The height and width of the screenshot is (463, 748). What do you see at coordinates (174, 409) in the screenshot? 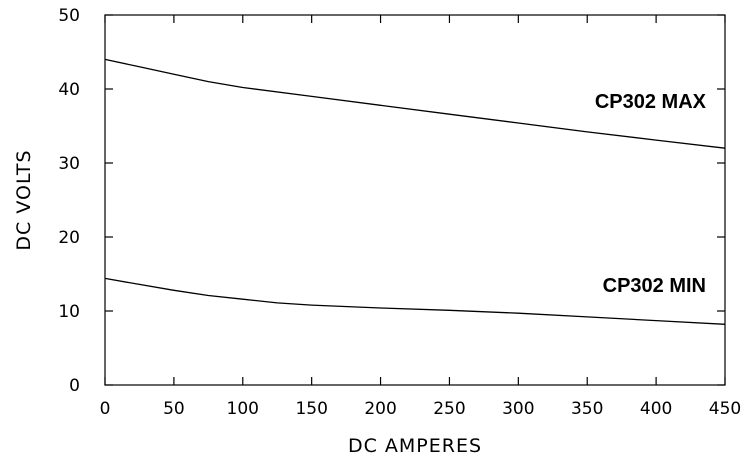
I see `x-tick-label-50: 50` at bounding box center [174, 409].